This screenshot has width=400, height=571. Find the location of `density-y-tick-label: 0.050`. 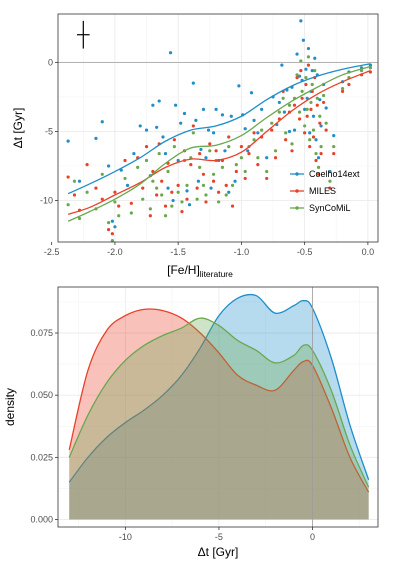

density-y-tick-label: 0.050 is located at coordinates (41, 395).